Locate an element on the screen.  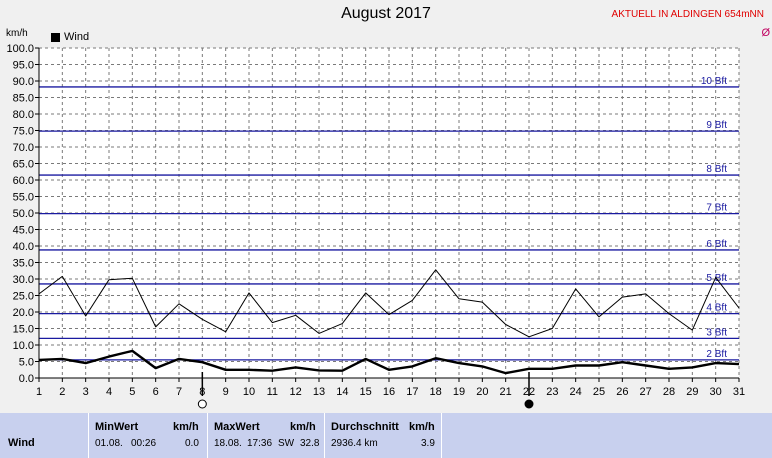
y-tick-label: 50.0 is located at coordinates (23, 214).